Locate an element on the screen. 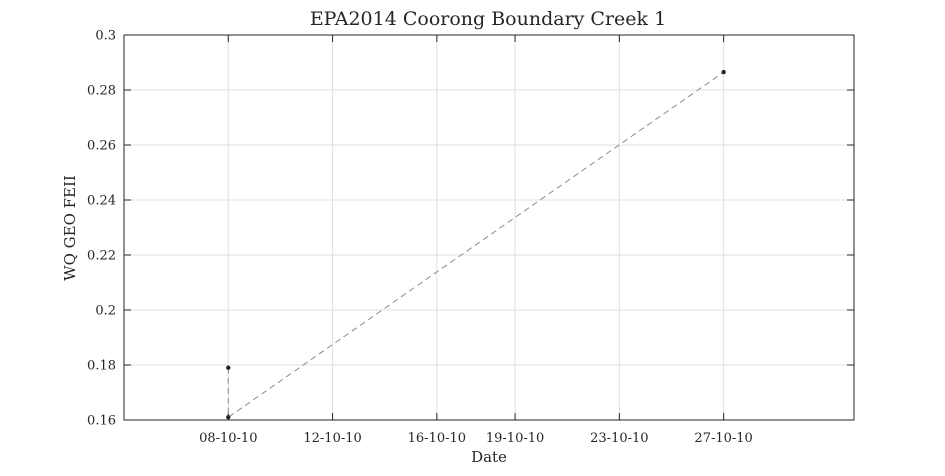 Image resolution: width=945 pixels, height=476 pixels. y-tick-label: 0.22 is located at coordinates (101, 256).